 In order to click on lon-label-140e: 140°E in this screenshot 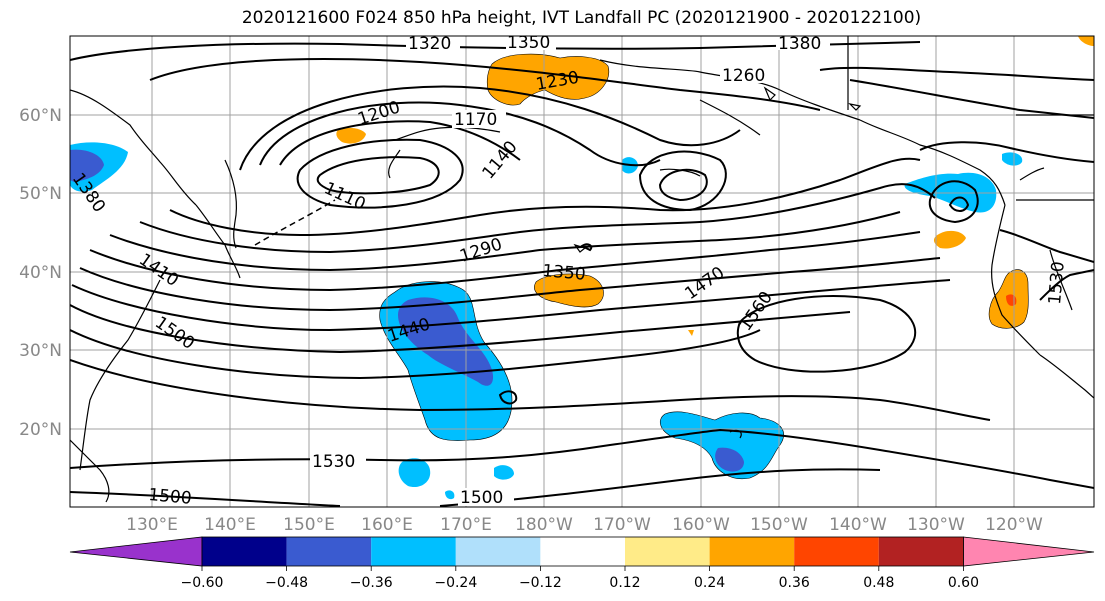, I will do `click(230, 525)`.